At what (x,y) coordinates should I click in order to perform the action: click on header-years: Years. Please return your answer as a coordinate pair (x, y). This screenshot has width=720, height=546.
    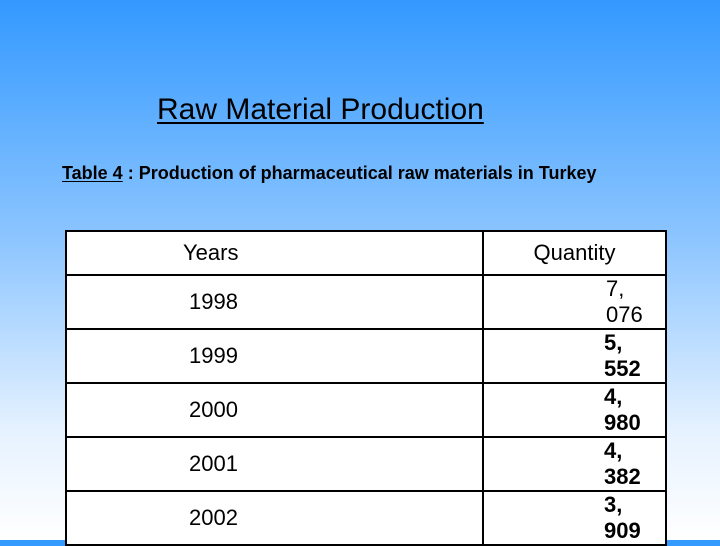
    Looking at the image, I should click on (274, 253).